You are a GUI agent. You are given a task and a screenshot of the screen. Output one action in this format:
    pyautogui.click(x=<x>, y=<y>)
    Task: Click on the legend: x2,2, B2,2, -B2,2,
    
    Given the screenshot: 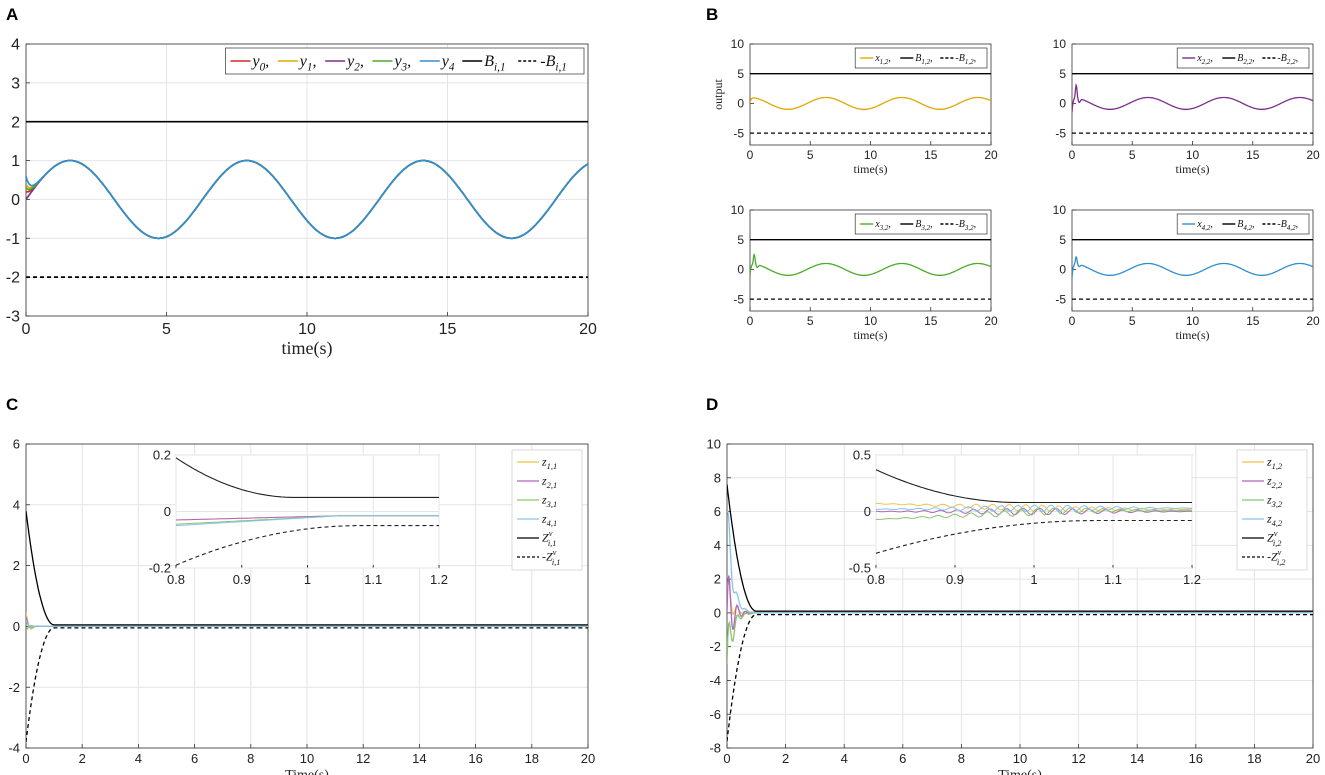 What is the action you would take?
    pyautogui.click(x=1243, y=58)
    